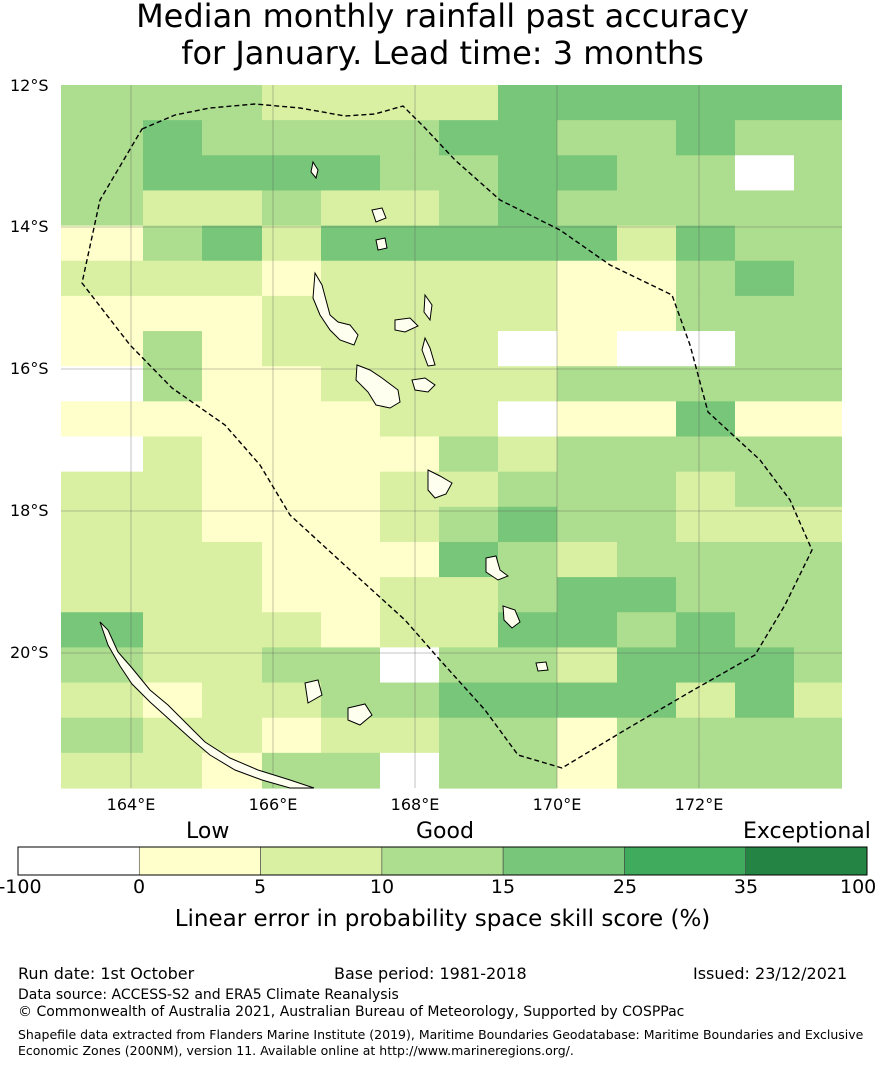 The image size is (885, 1065). What do you see at coordinates (139, 887) in the screenshot?
I see `legend-tick-0: 0` at bounding box center [139, 887].